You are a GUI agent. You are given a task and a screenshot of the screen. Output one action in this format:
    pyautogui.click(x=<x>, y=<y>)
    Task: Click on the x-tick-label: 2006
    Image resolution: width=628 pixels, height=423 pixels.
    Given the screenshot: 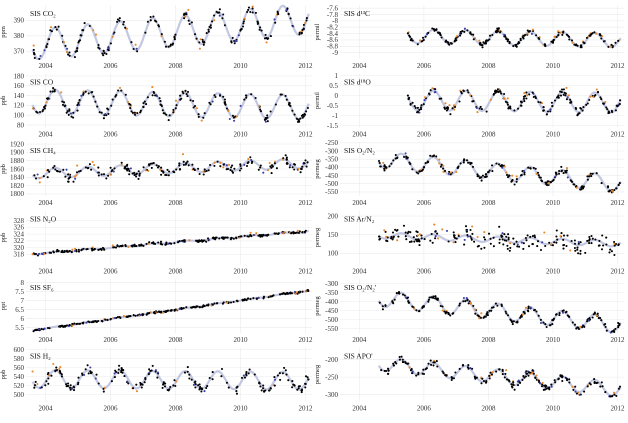 What is the action you would take?
    pyautogui.click(x=424, y=272)
    